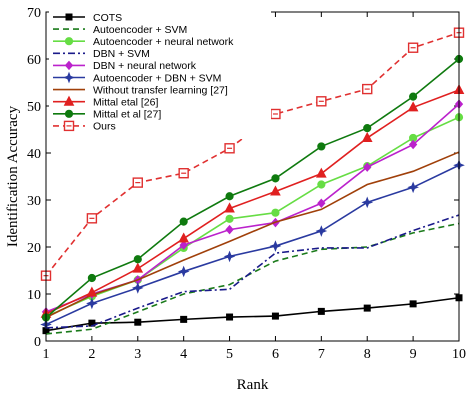 This screenshot has height=394, width=468. I want to click on y-tick-label: 0, so click(37, 342).